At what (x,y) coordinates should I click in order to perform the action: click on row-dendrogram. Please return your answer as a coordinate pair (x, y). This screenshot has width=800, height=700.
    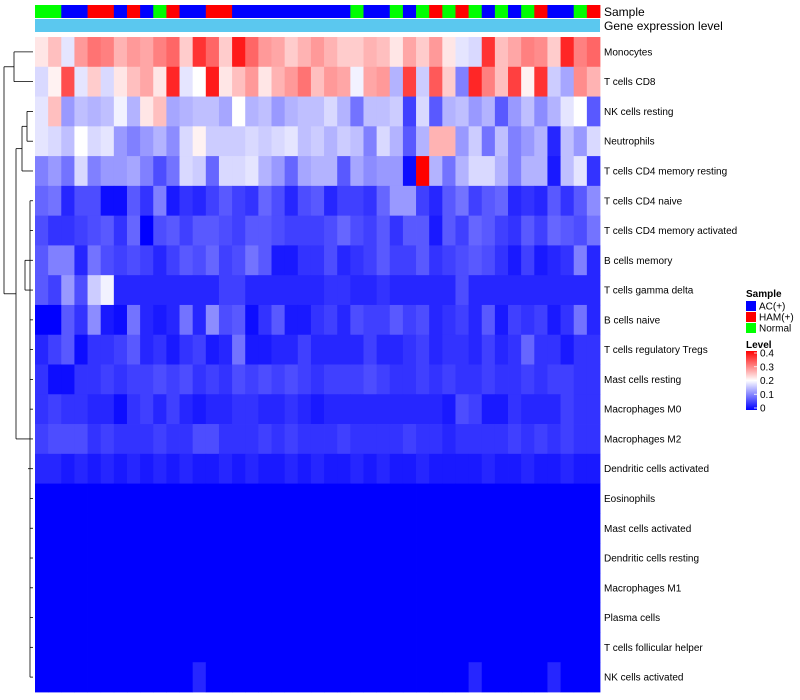
    Looking at the image, I should click on (18, 364).